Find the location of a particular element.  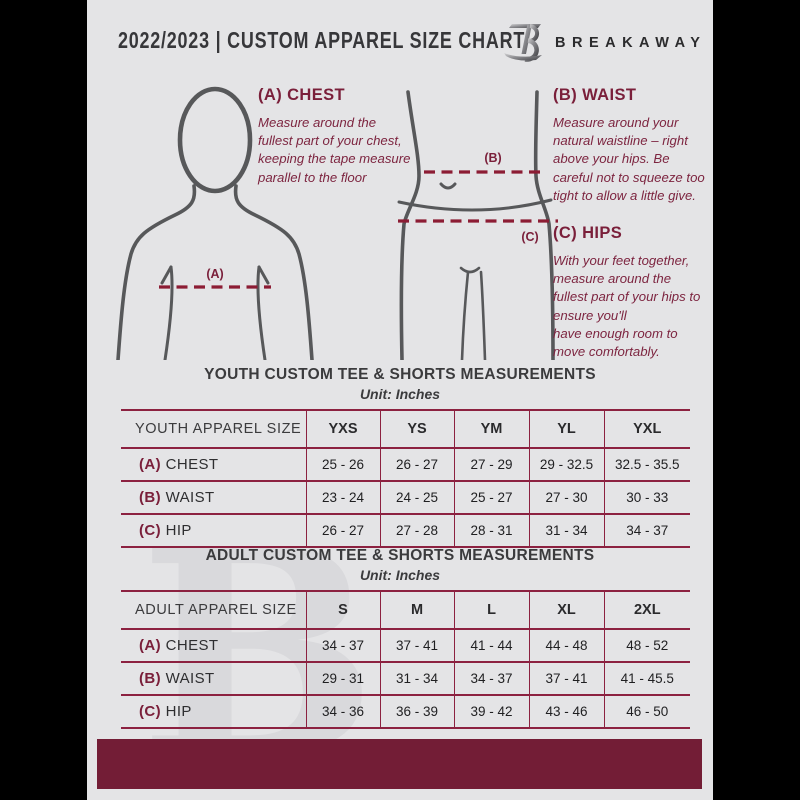

adult-size-xl: XL is located at coordinates (566, 610).